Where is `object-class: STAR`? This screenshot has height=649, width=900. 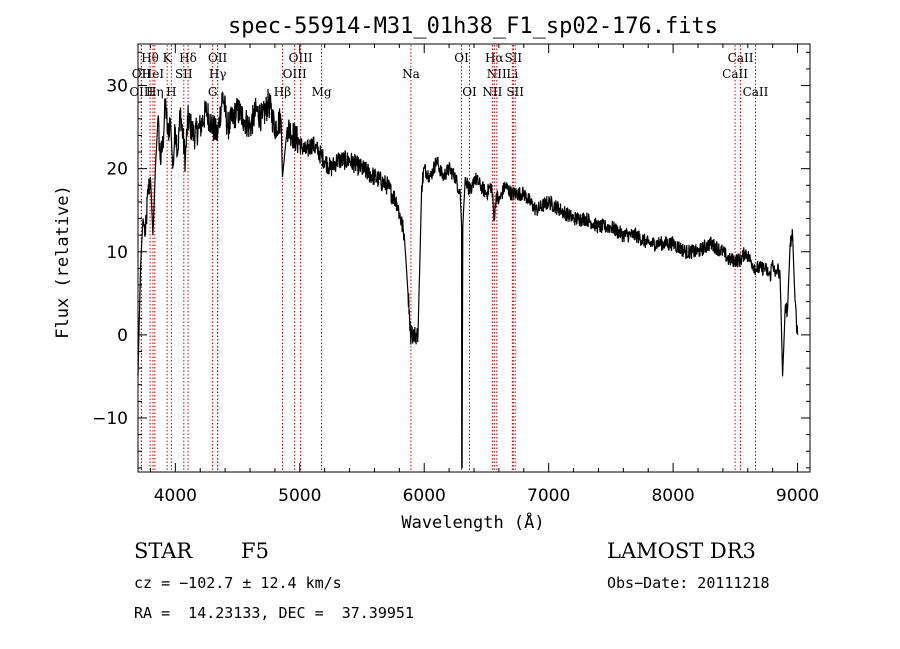 object-class: STAR is located at coordinates (163, 551).